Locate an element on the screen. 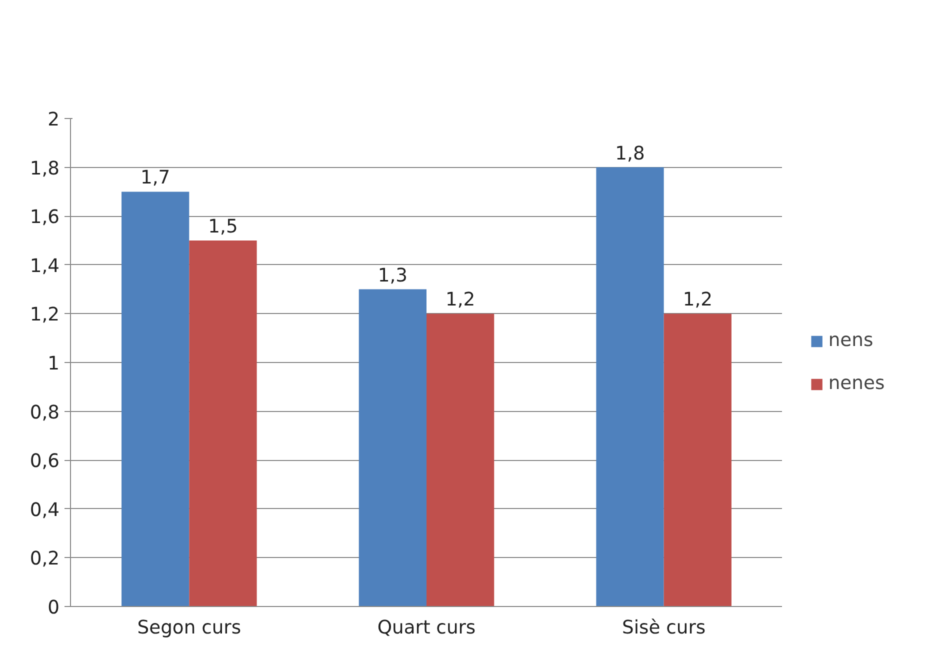 This screenshot has width=936, height=664. y-tick-label: 1,4 is located at coordinates (45, 266).